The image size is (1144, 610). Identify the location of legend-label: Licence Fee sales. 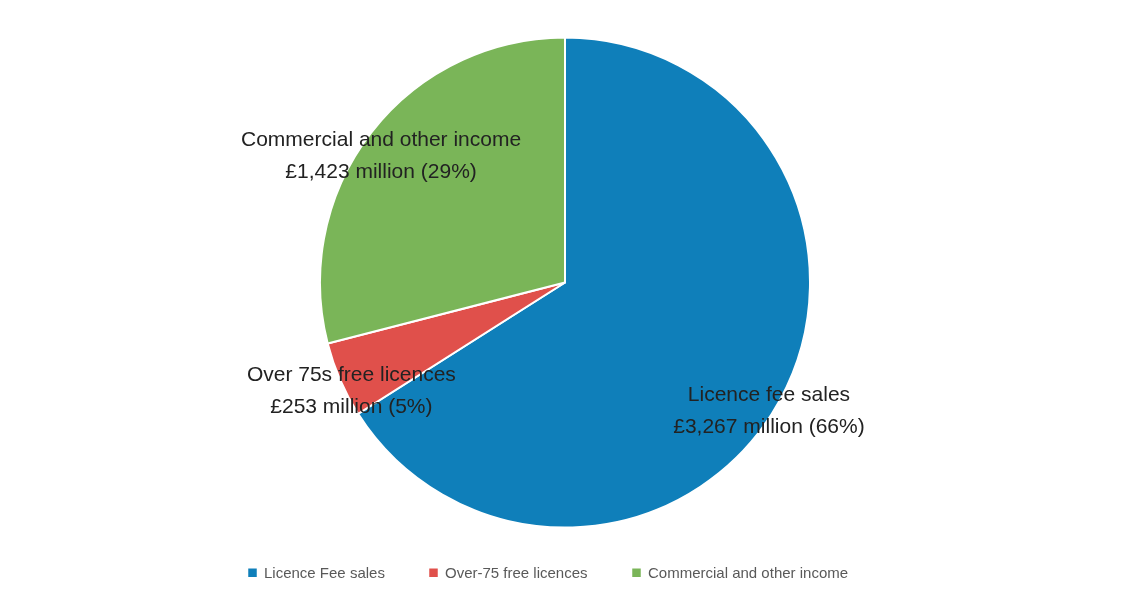
(324, 572).